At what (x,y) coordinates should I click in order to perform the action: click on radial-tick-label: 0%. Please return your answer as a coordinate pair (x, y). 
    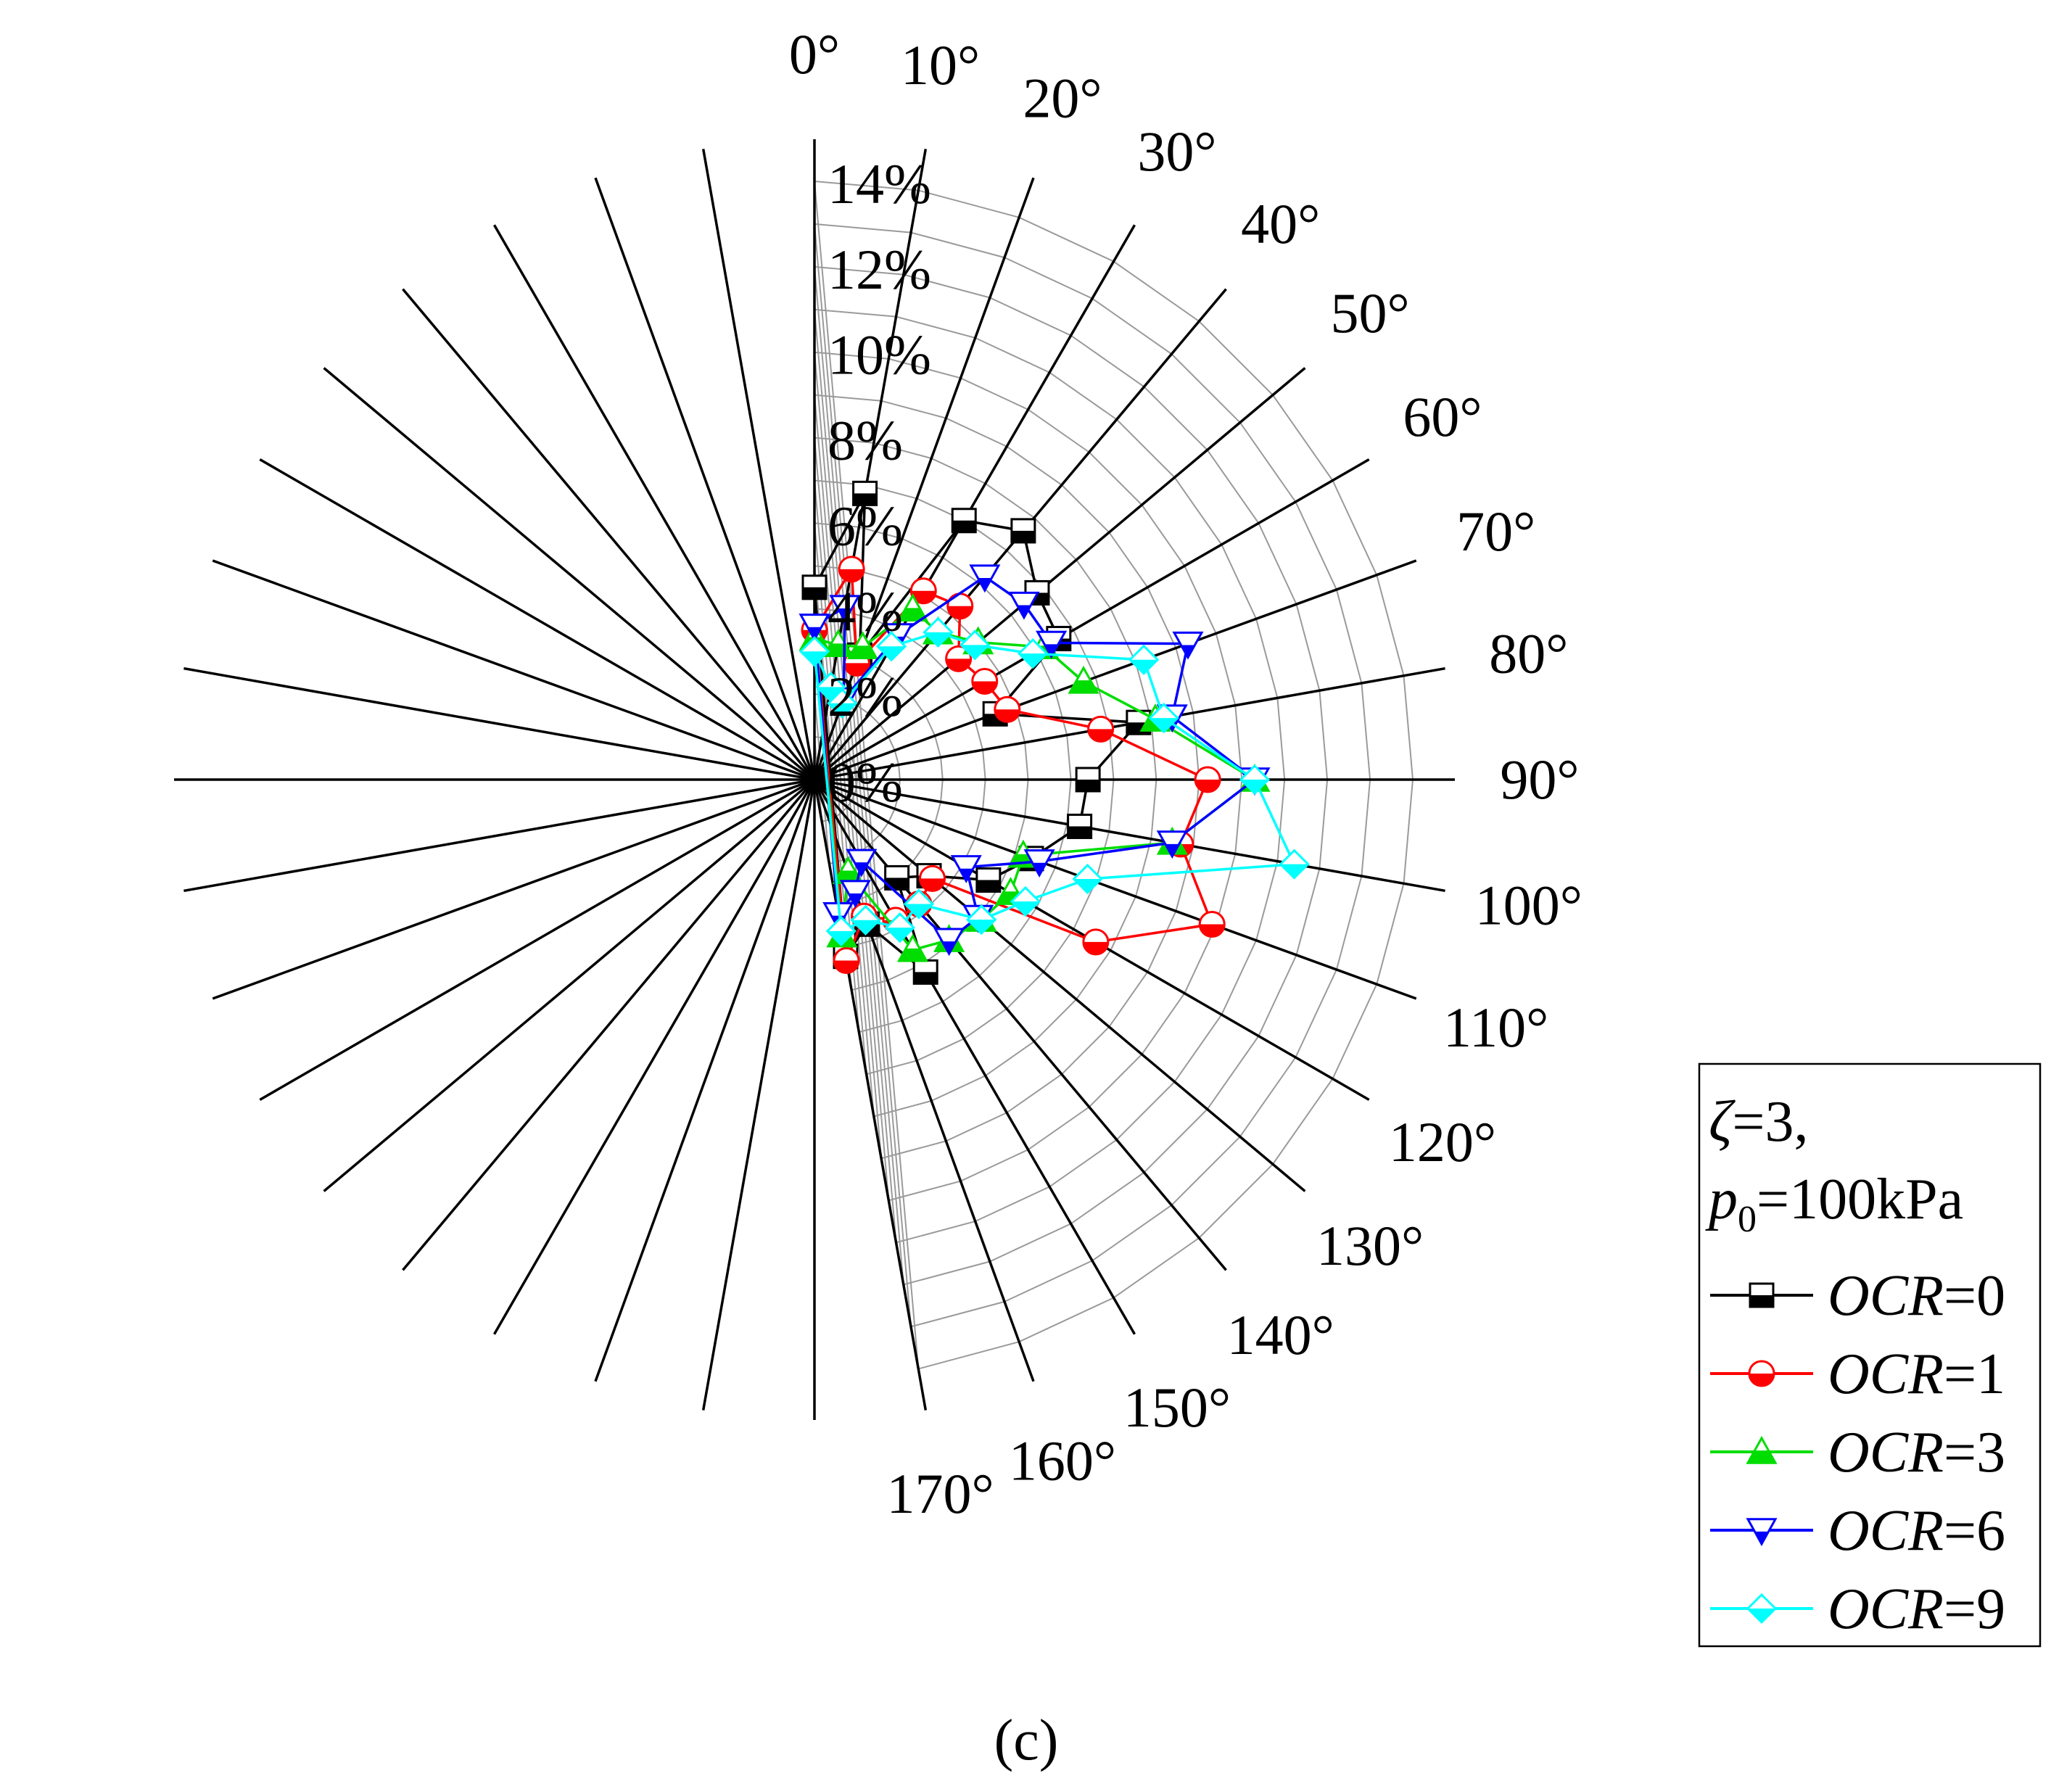
    Looking at the image, I should click on (865, 782).